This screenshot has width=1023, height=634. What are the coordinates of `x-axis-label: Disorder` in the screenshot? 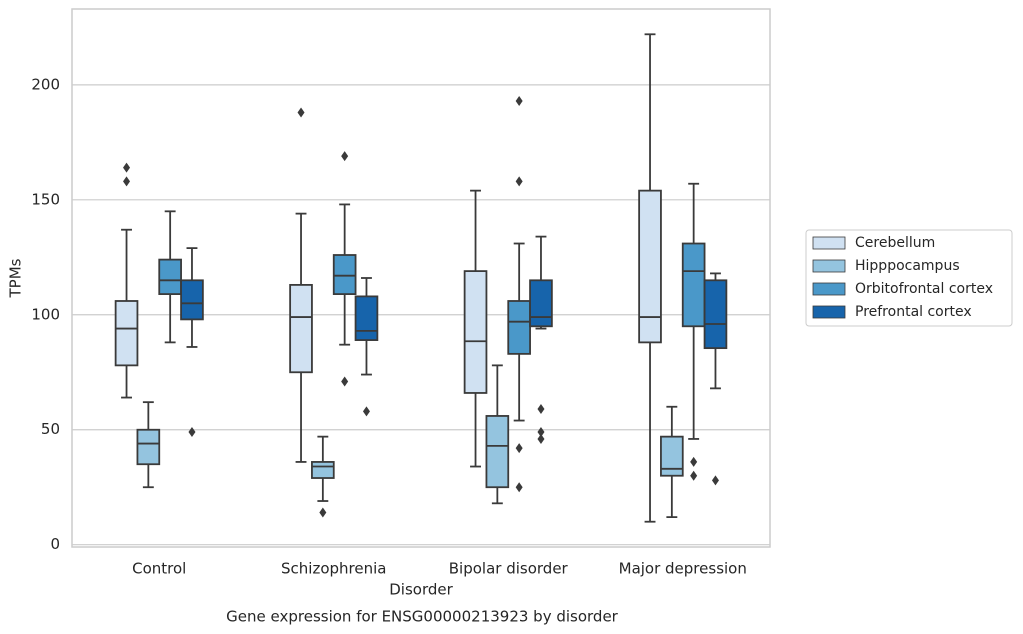 It's located at (421, 590).